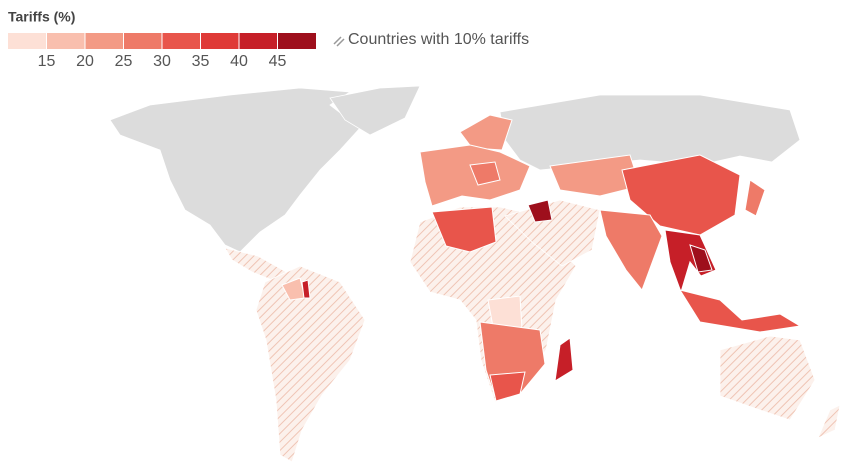  What do you see at coordinates (507, 386) in the screenshot?
I see `south-africa` at bounding box center [507, 386].